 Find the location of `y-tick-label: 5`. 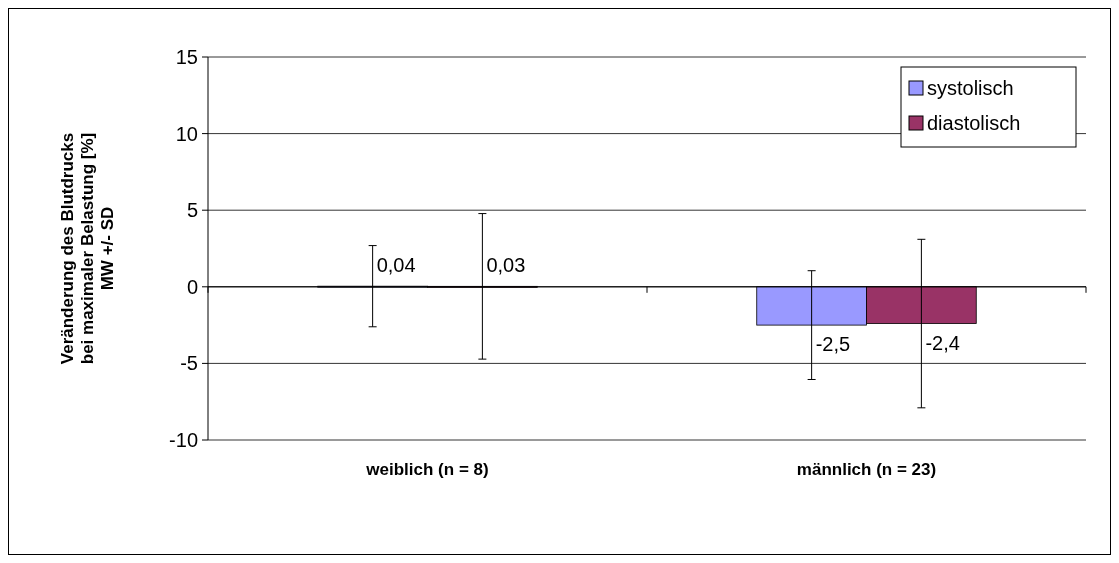

y-tick-label: 5 is located at coordinates (192, 210).